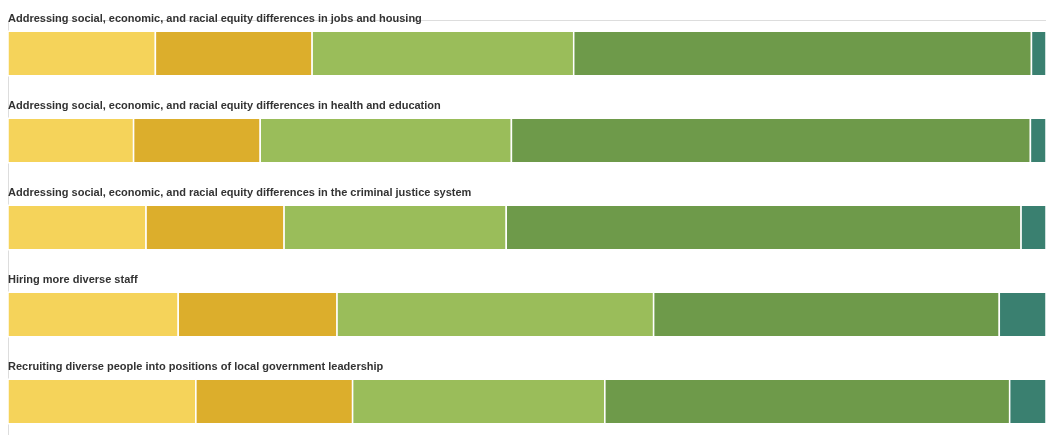 This screenshot has height=435, width=1046. Describe the element at coordinates (240, 192) in the screenshot. I see `y-tick-label: Addressing social, economic, and racial equity differences in the criminal justice system` at that location.